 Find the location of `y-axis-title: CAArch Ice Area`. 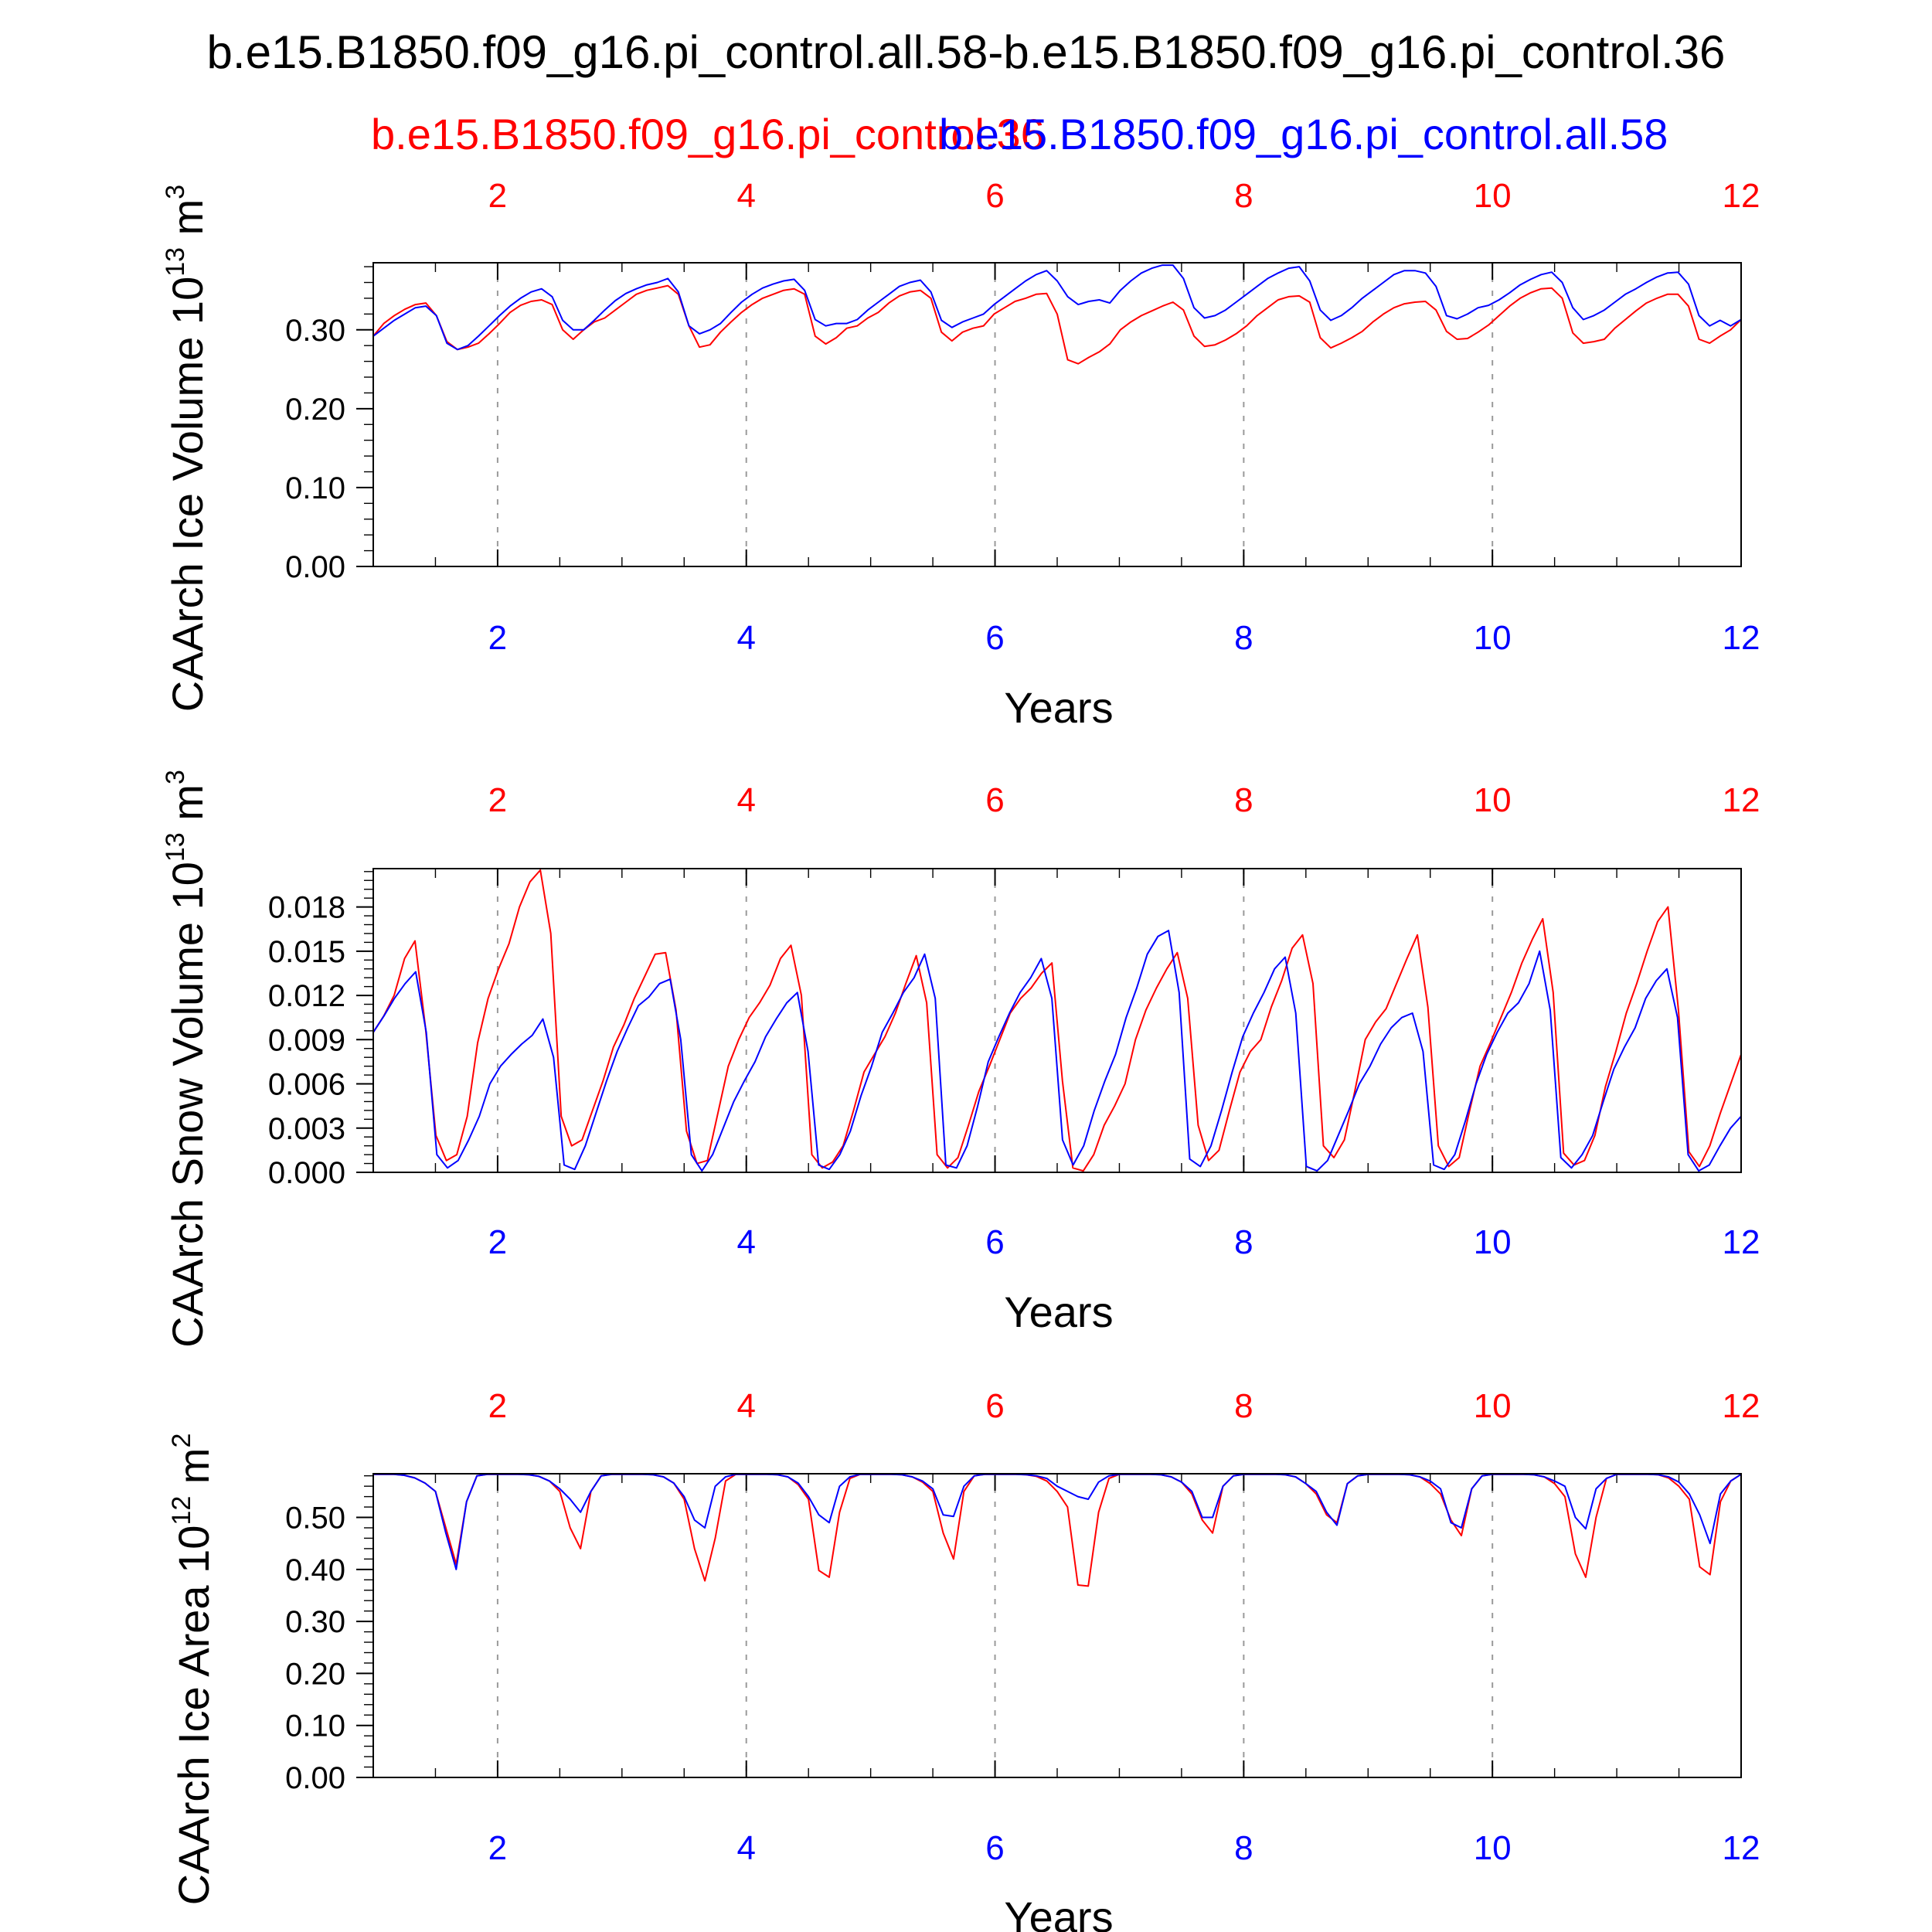

y-axis-title: CAArch Ice Area is located at coordinates (193, 1740).